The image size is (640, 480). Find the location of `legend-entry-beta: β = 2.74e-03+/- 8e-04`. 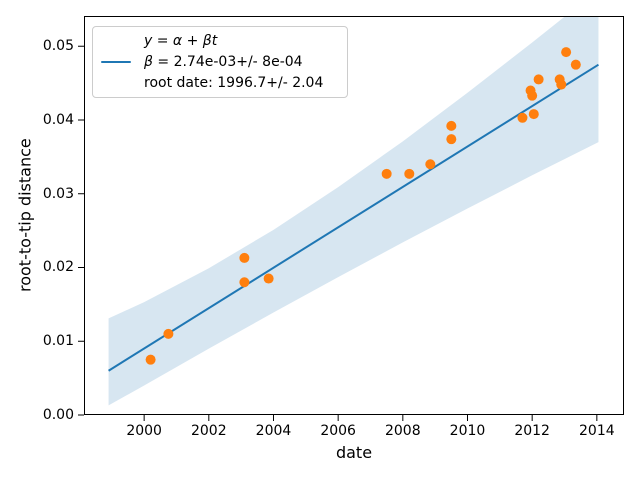

legend-entry-beta: β = 2.74e-03+/- 8e-04 is located at coordinates (220, 62).